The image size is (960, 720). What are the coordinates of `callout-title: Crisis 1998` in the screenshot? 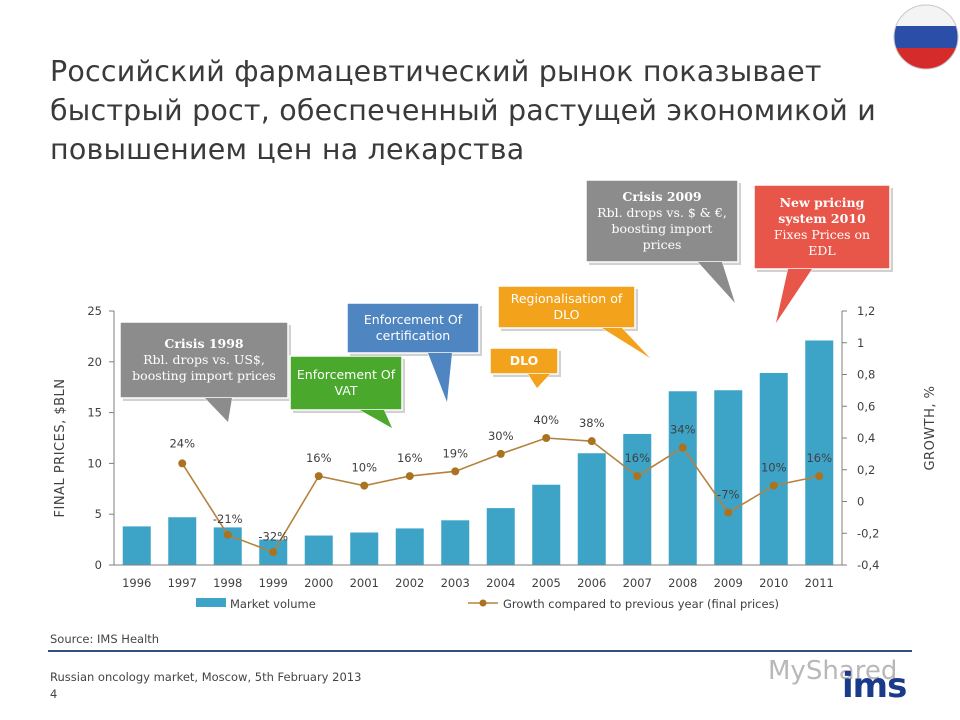 It's located at (204, 343).